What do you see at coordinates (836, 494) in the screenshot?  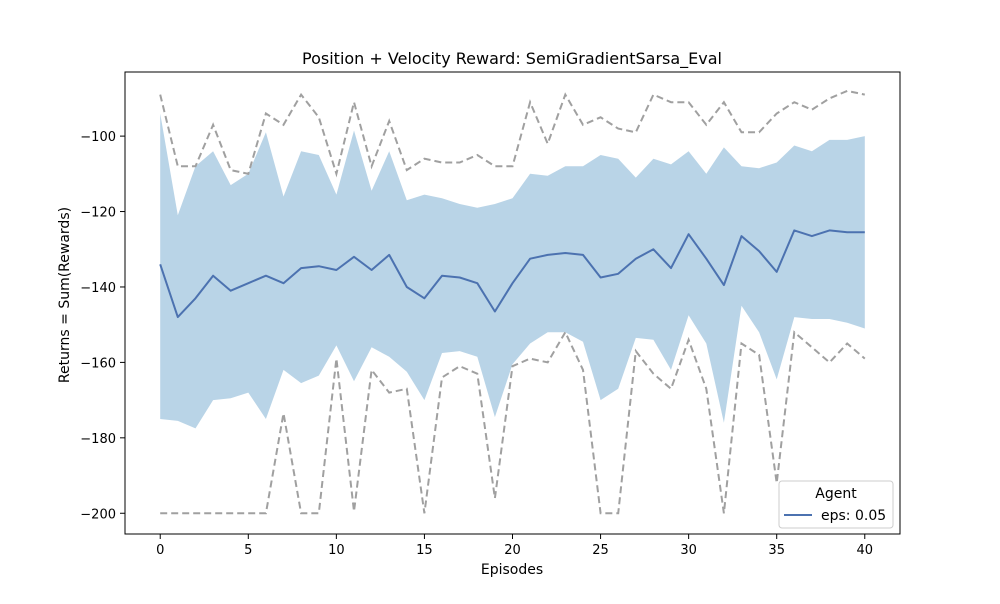 I see `legend-title: Agent` at bounding box center [836, 494].